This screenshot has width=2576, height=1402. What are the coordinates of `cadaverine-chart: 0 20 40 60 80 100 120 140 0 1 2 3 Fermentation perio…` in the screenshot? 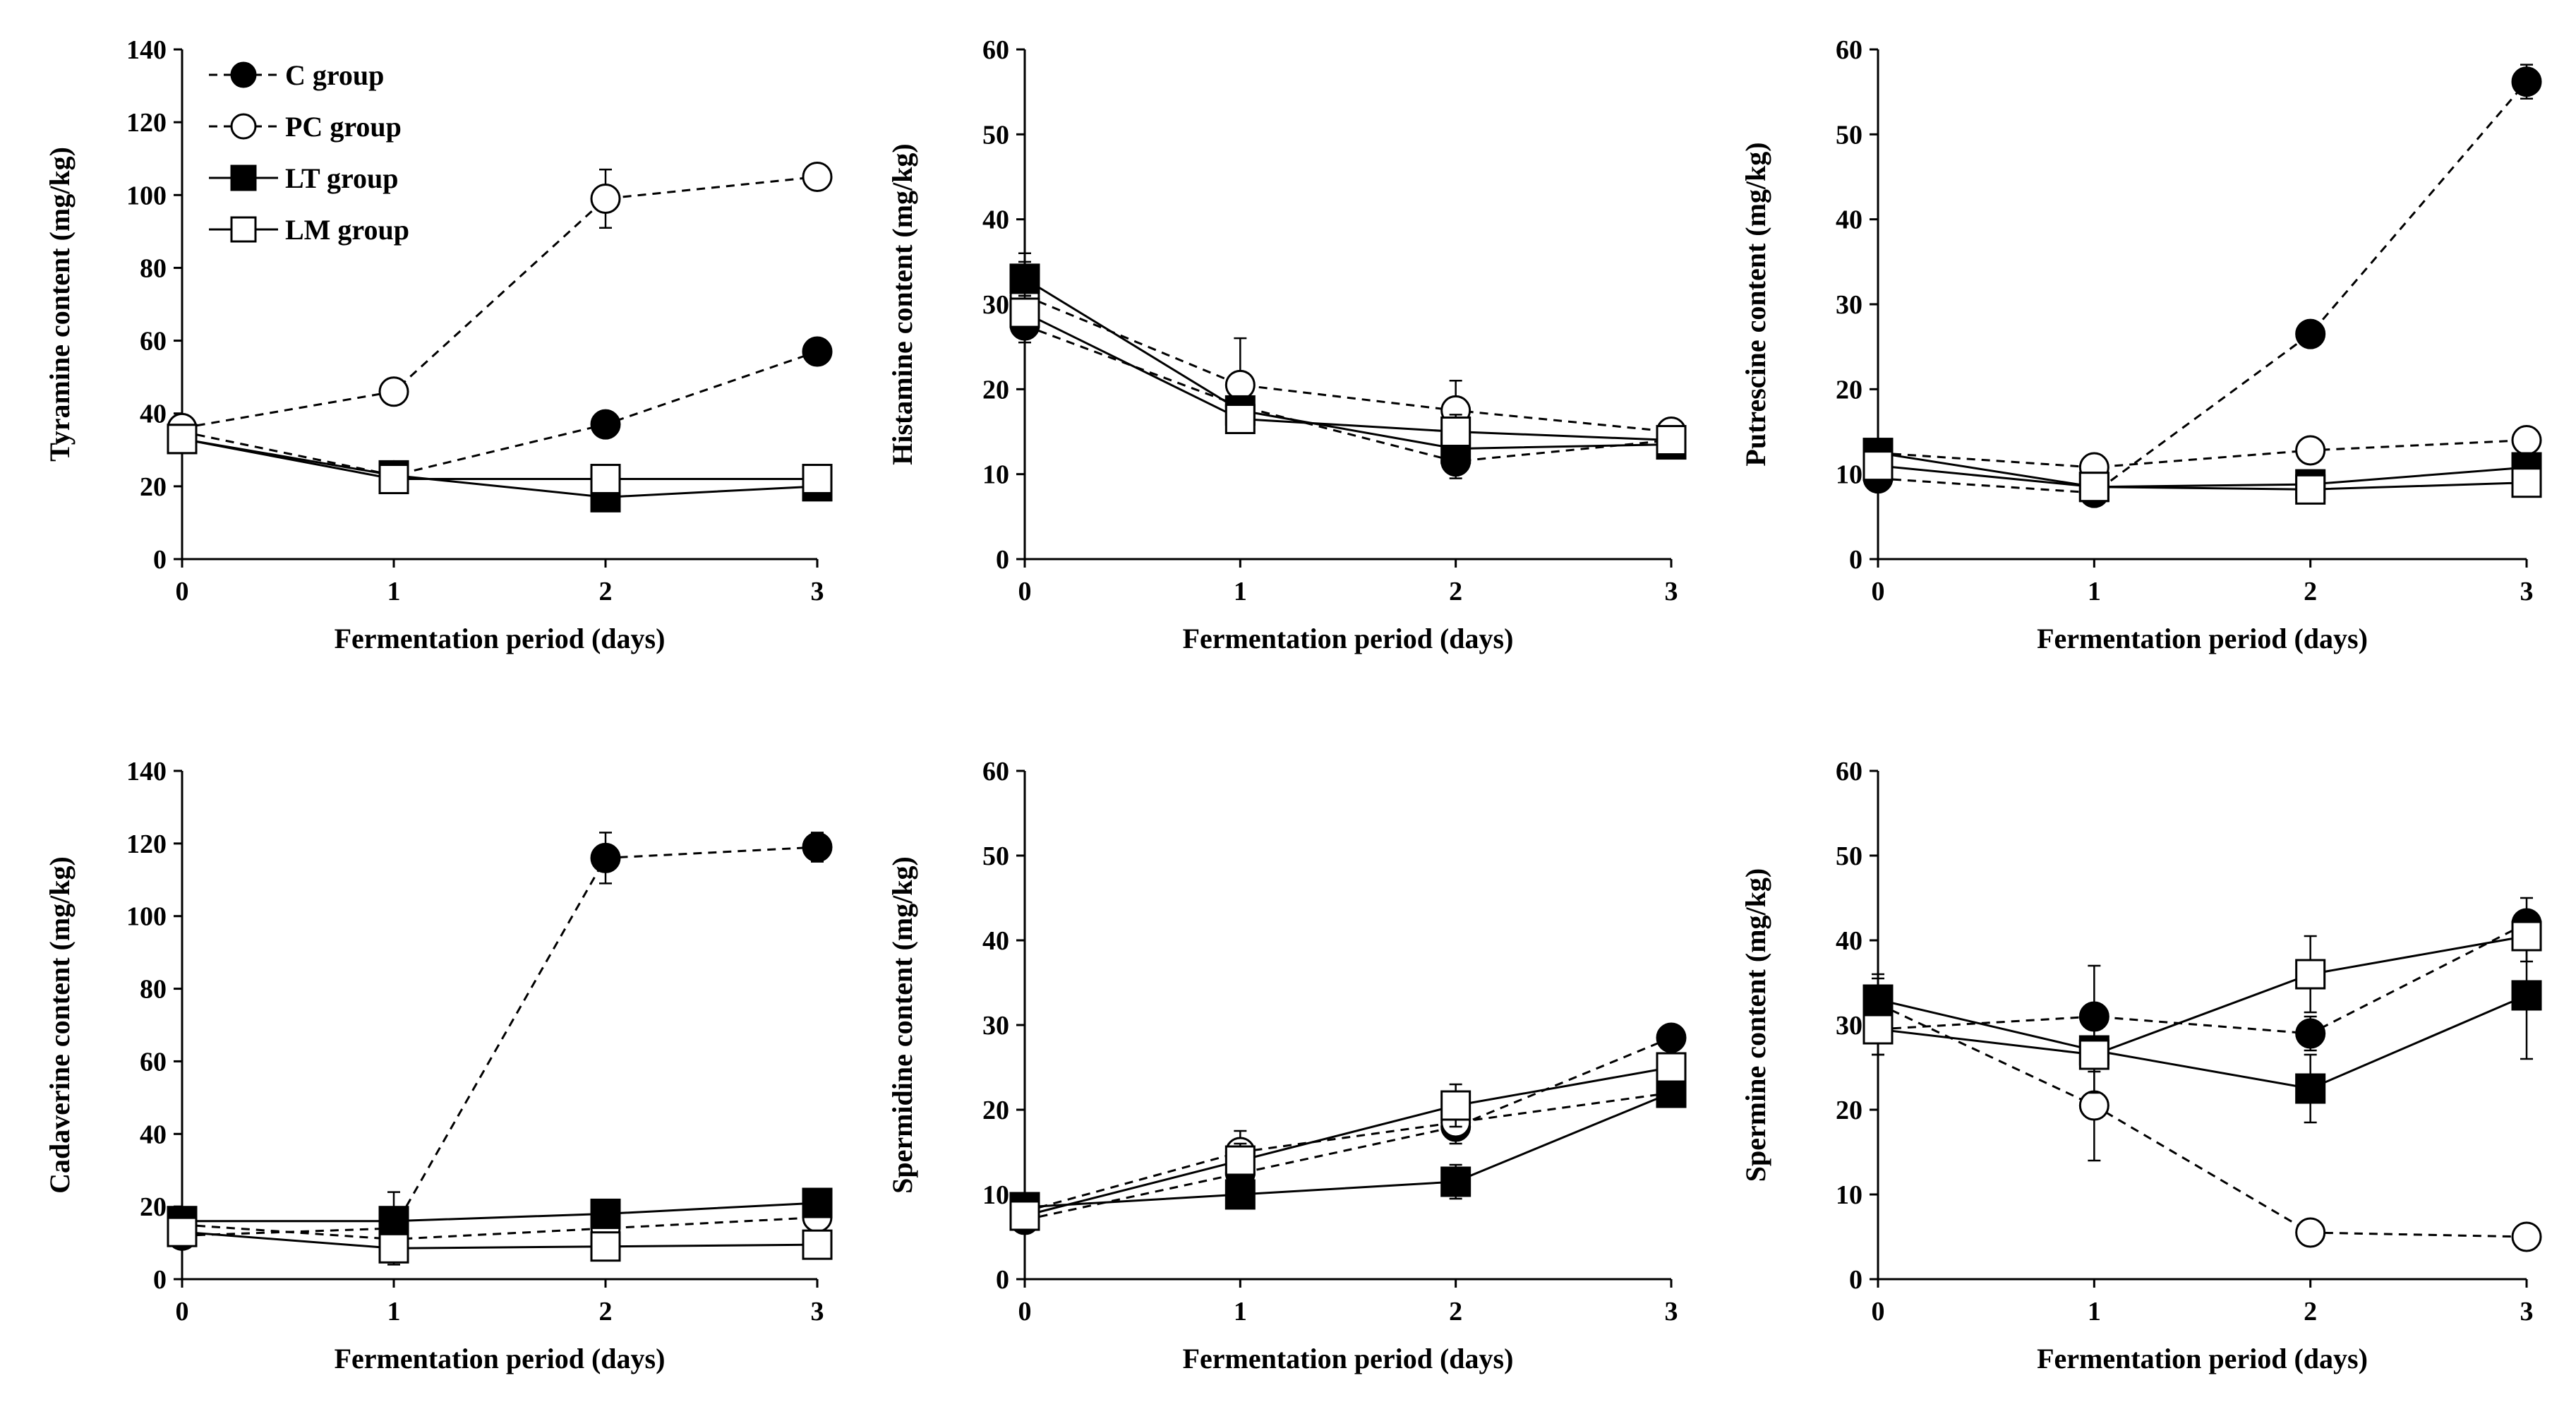 It's located at (438, 1065).